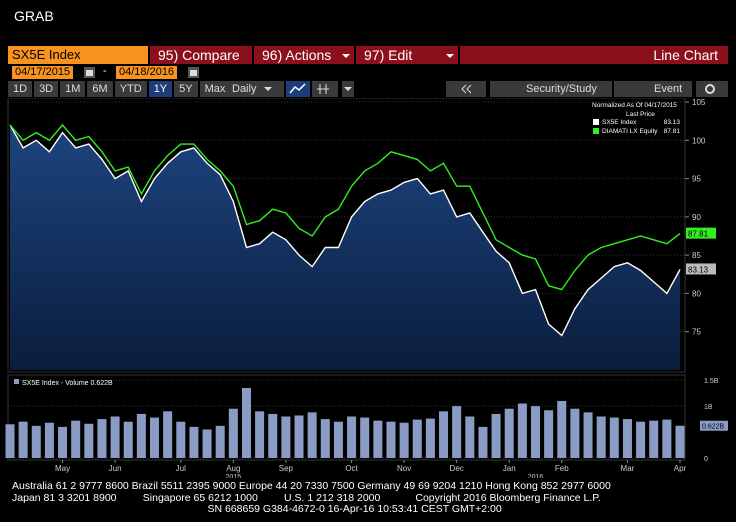 This screenshot has width=736, height=522. I want to click on line-icon, so click(298, 89).